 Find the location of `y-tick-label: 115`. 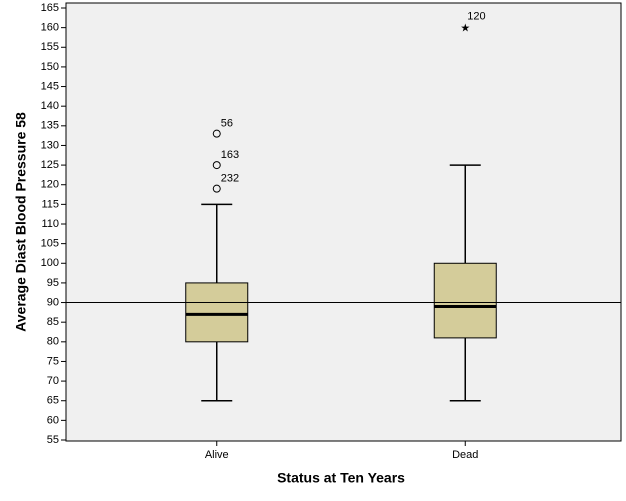

y-tick-label: 115 is located at coordinates (50, 204).